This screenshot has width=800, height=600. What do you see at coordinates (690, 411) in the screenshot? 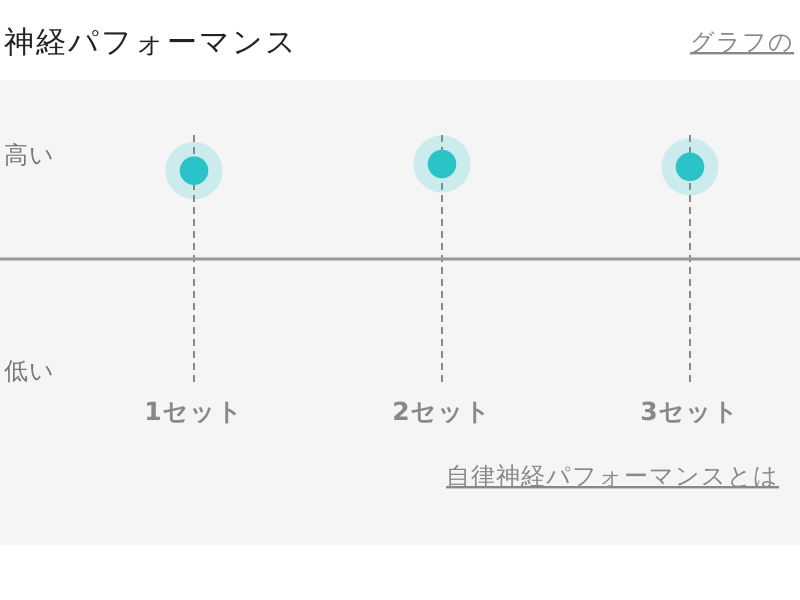
I see `x-tick-label: 3セット` at bounding box center [690, 411].